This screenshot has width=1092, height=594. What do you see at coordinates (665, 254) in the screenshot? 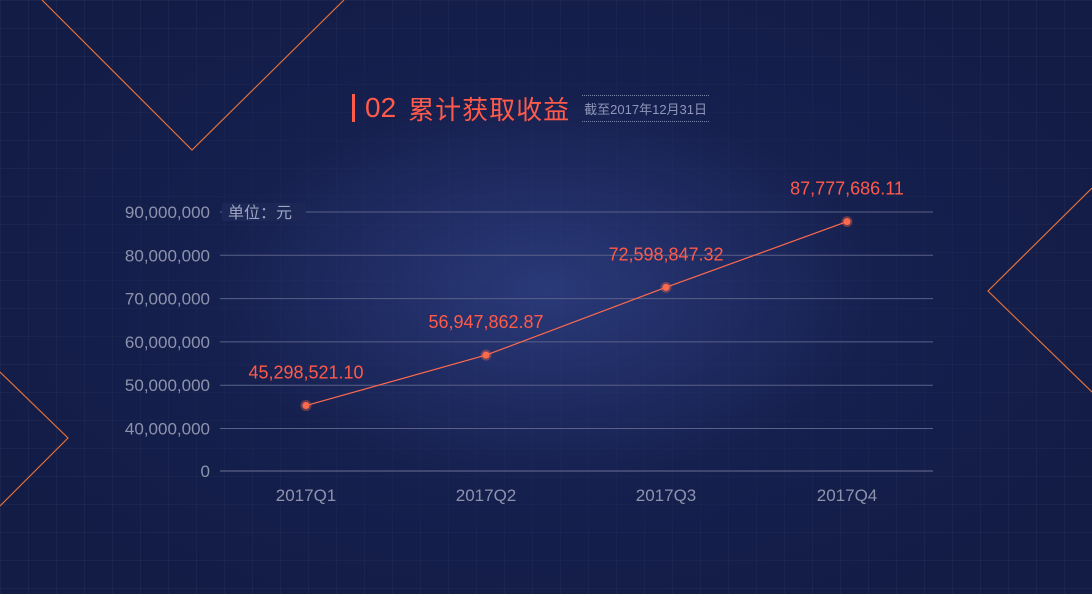
I see `data-label: 72,598,847.32` at bounding box center [665, 254].